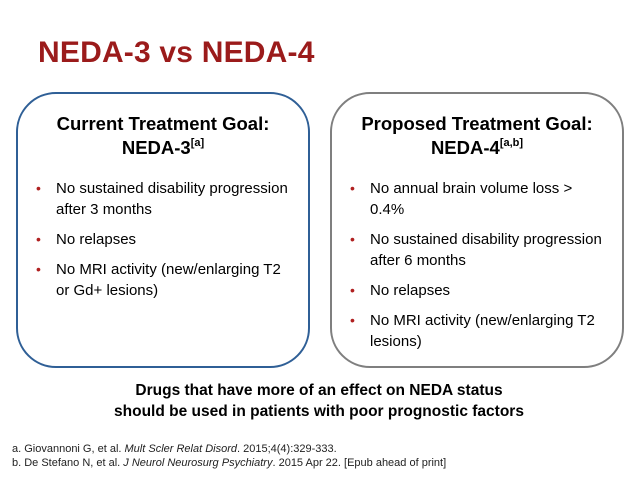  What do you see at coordinates (197, 143) in the screenshot?
I see `current-goal-heading-sup: [a]` at bounding box center [197, 143].